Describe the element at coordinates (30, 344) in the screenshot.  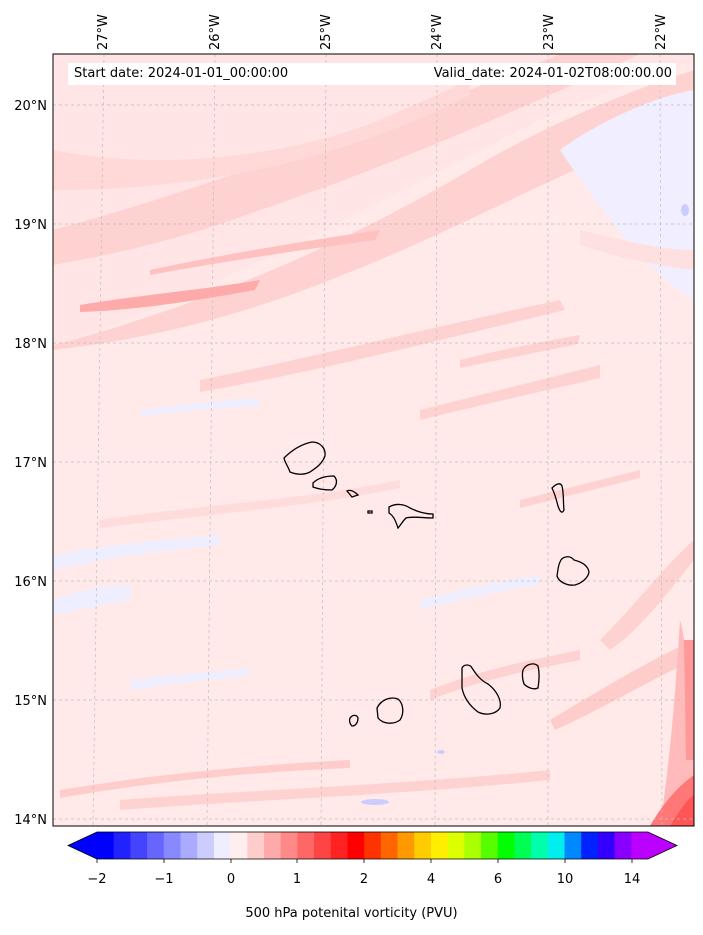
I see `lat-label: 18°N` at that location.